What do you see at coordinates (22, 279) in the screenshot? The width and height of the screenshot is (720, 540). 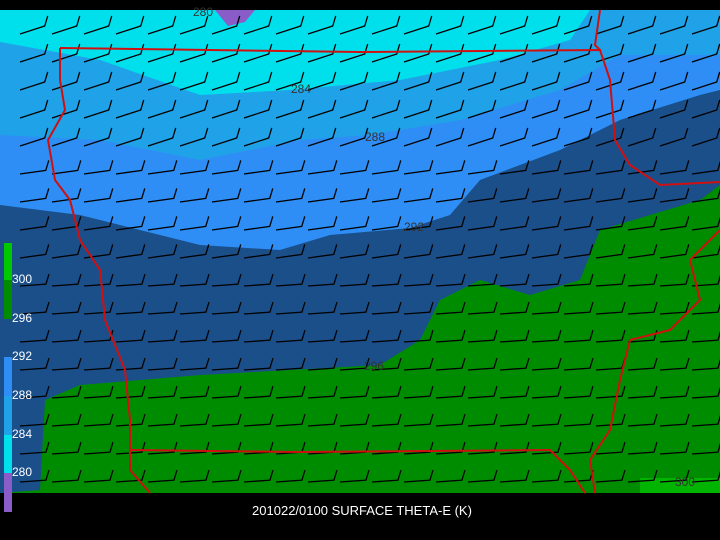 I see `colorbar-label: 300` at bounding box center [22, 279].